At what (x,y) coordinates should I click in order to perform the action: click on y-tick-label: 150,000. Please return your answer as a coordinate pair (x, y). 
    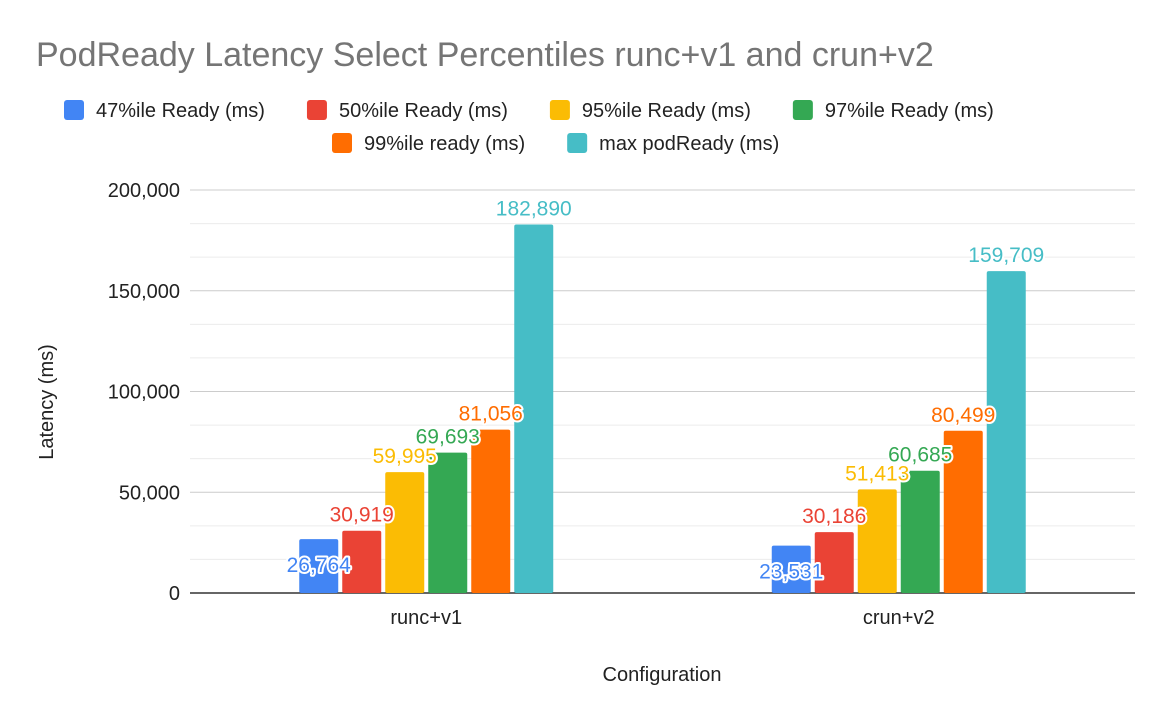
    Looking at the image, I should click on (144, 292).